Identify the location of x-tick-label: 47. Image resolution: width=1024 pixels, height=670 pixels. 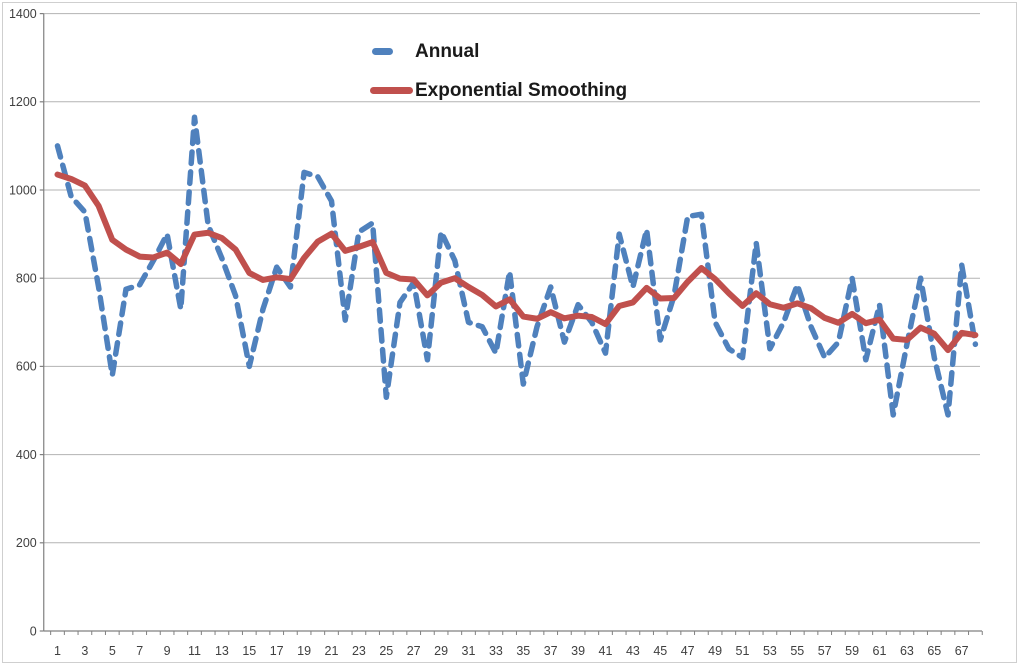
(688, 651).